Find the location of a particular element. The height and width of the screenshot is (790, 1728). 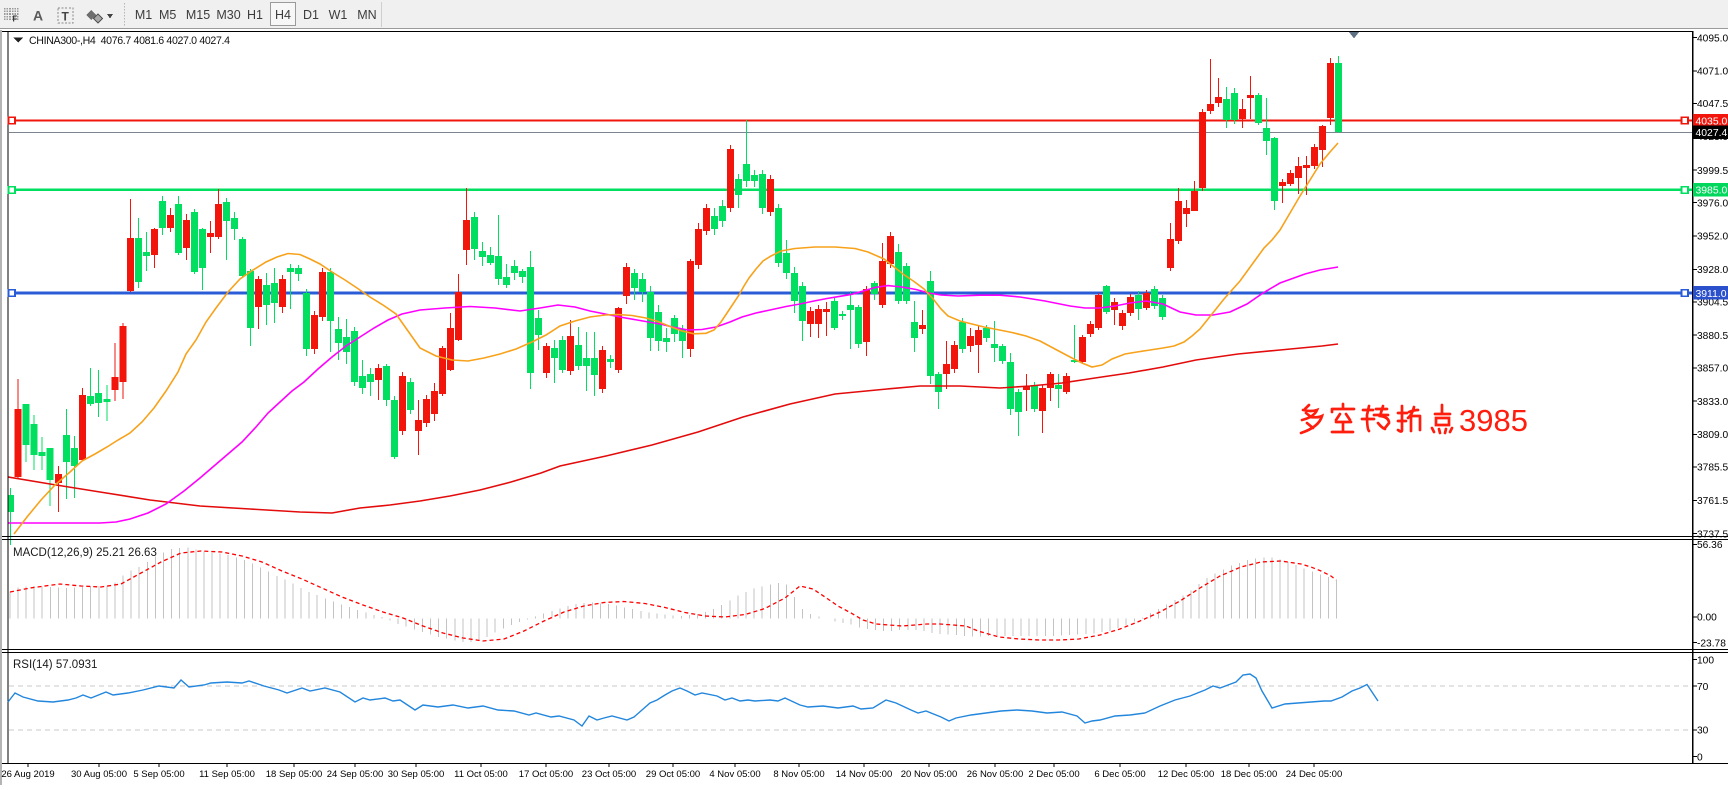

svg-text: M15 is located at coordinates (198, 15).